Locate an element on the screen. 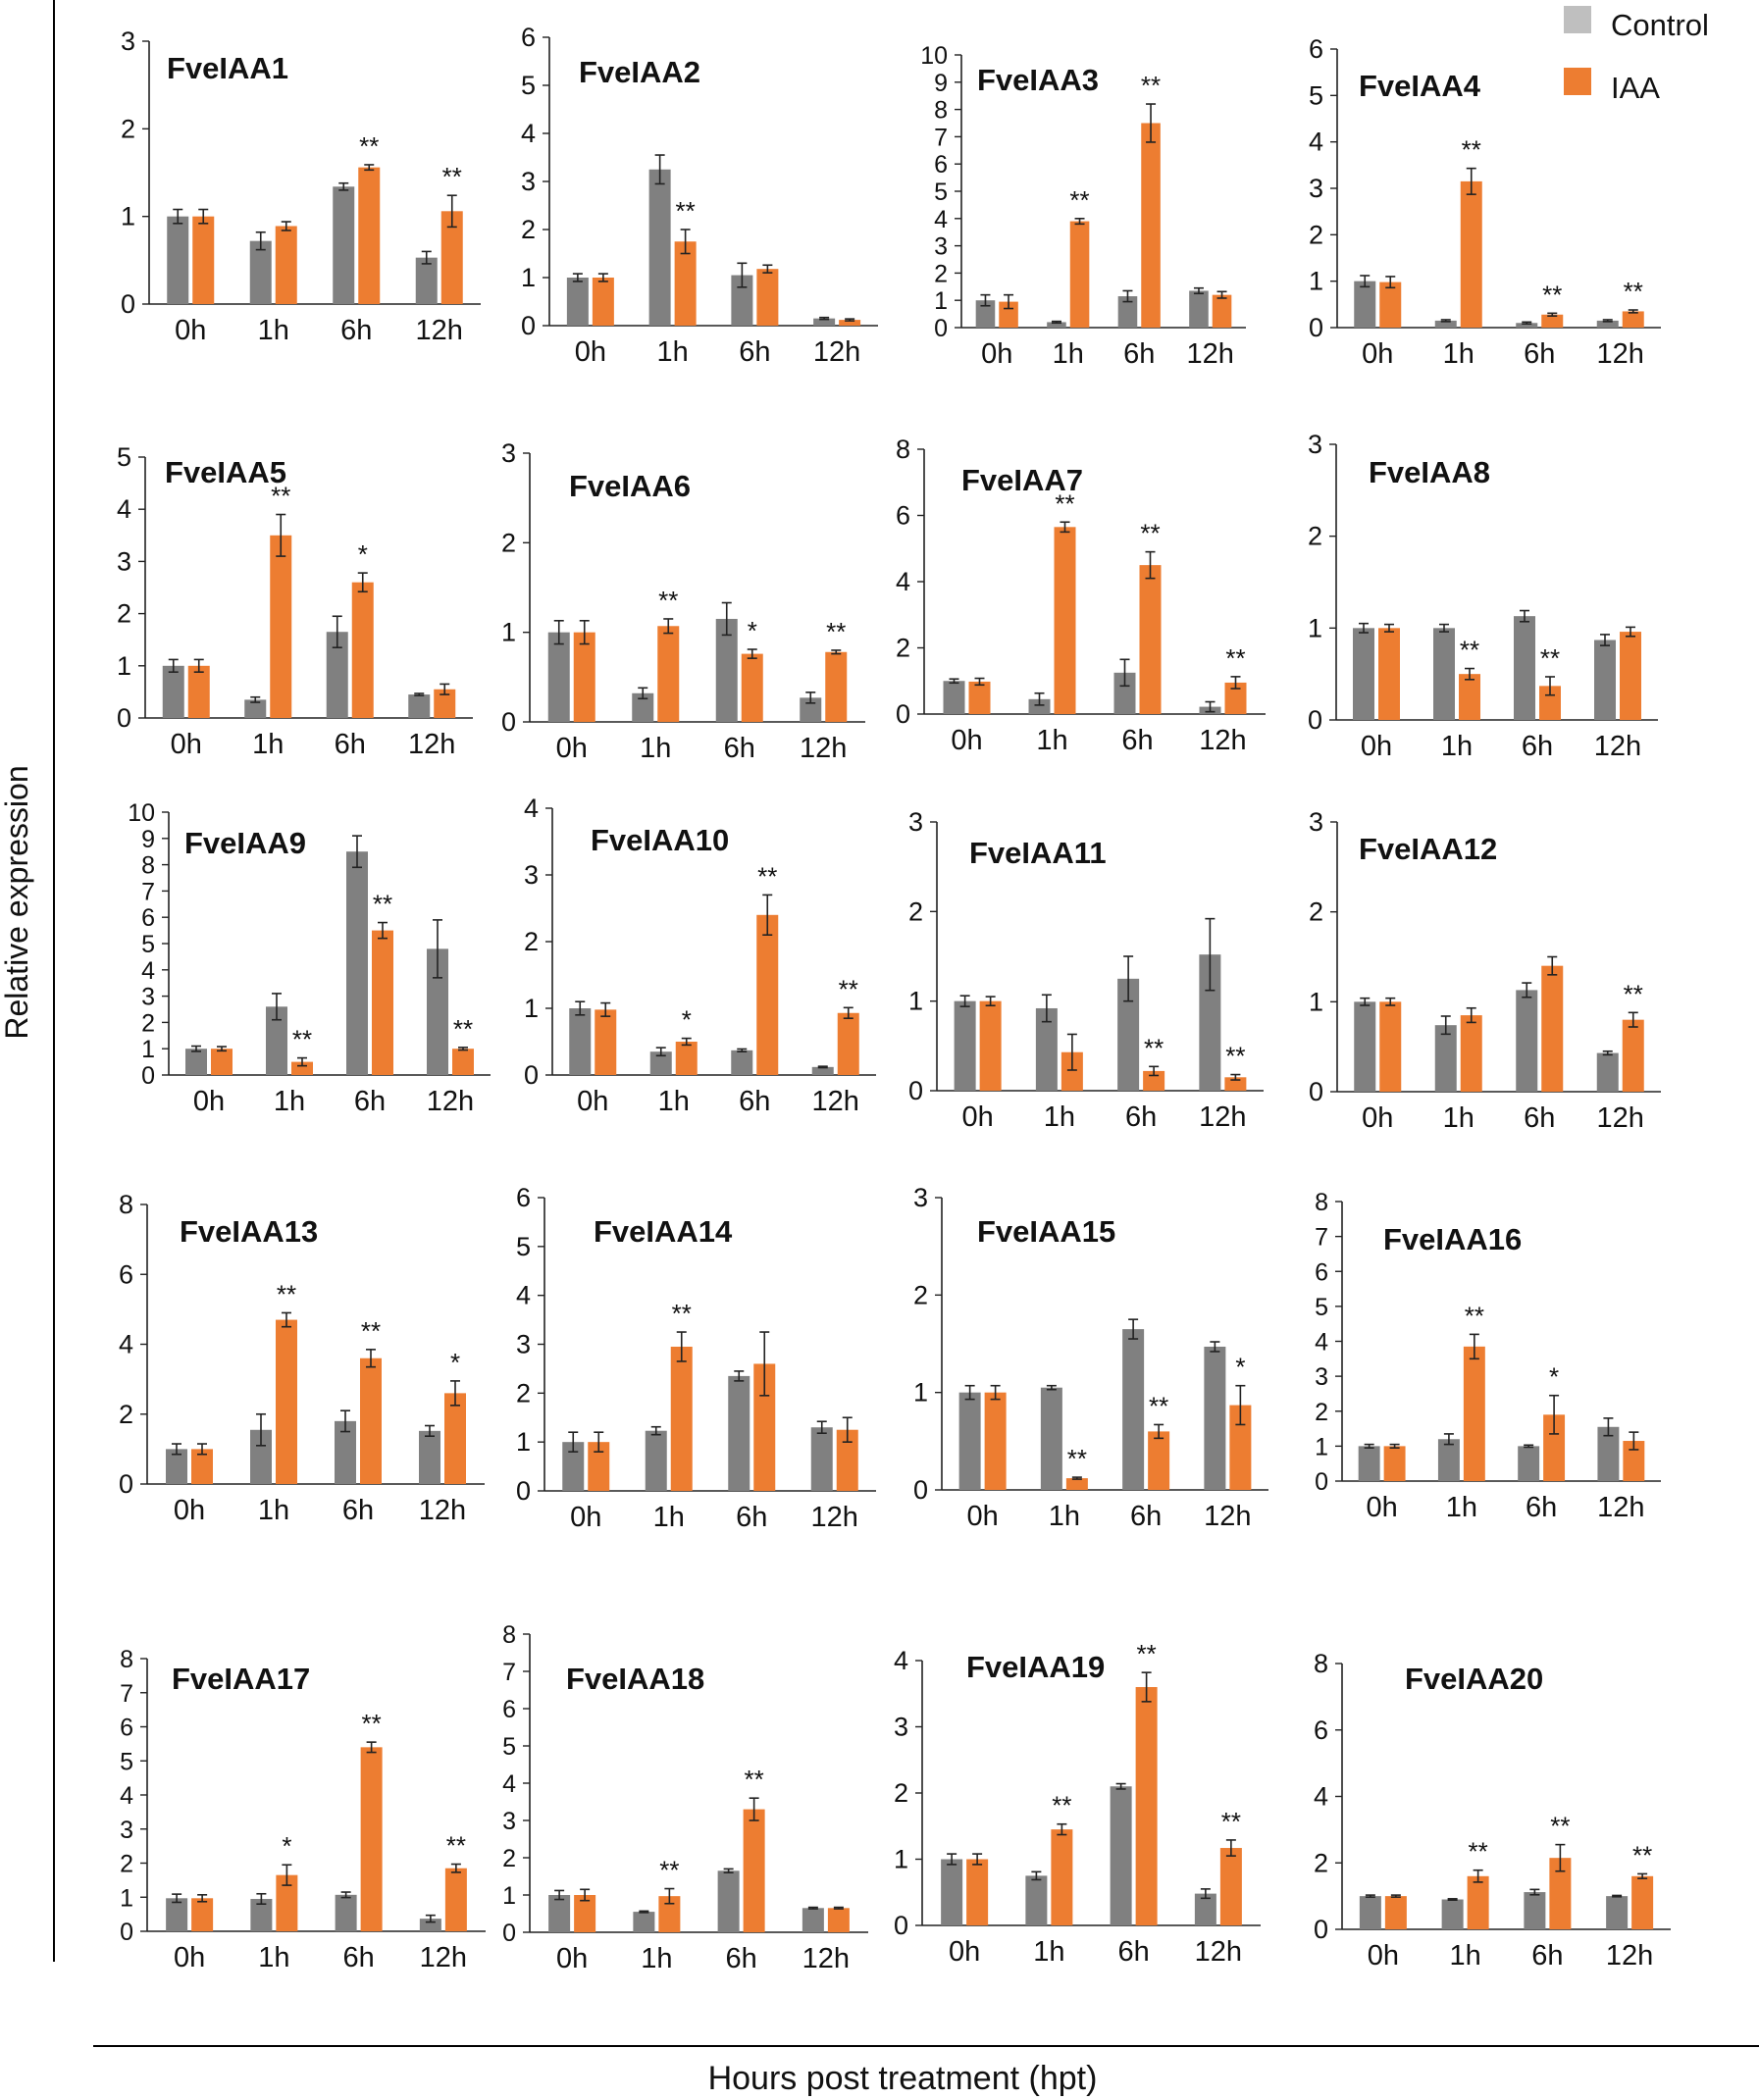 This screenshot has height=2100, width=1759. legend-iaa-swatch is located at coordinates (1577, 81).